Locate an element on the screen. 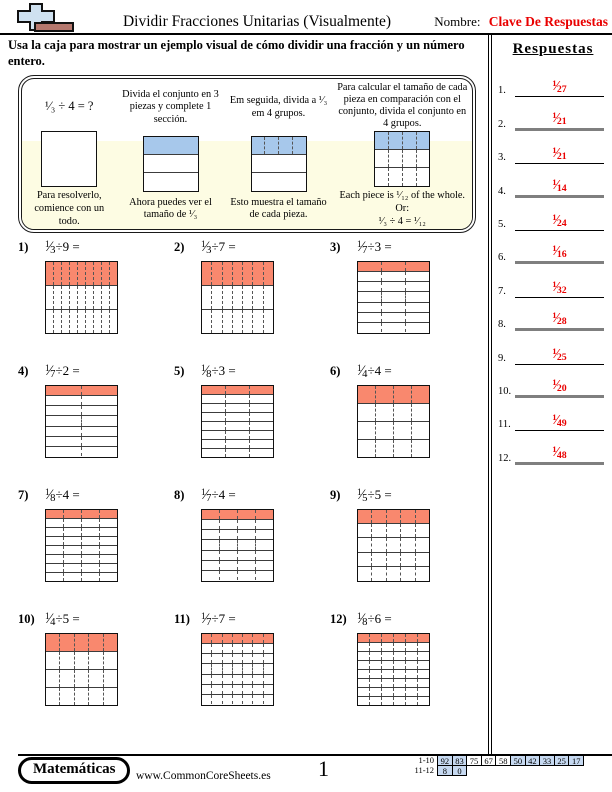 Image resolution: width=612 pixels, height=792 pixels. problem-header: 6) 1⁄4÷4 = is located at coordinates (408, 371).